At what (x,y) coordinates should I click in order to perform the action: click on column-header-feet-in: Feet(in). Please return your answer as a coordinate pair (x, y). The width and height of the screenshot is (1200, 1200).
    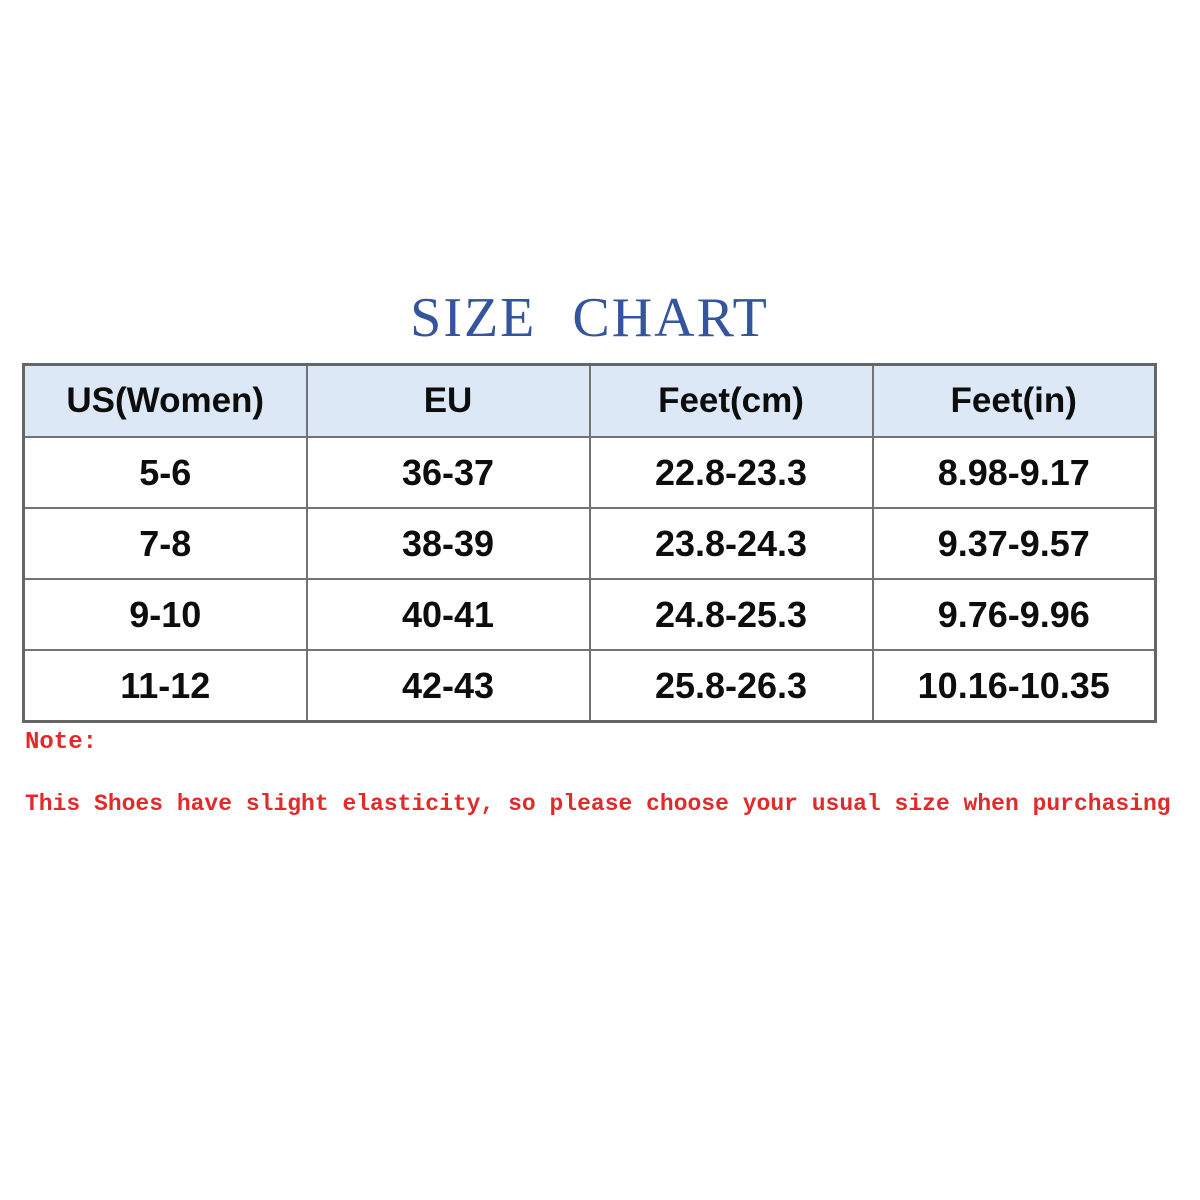
    Looking at the image, I should click on (1014, 400).